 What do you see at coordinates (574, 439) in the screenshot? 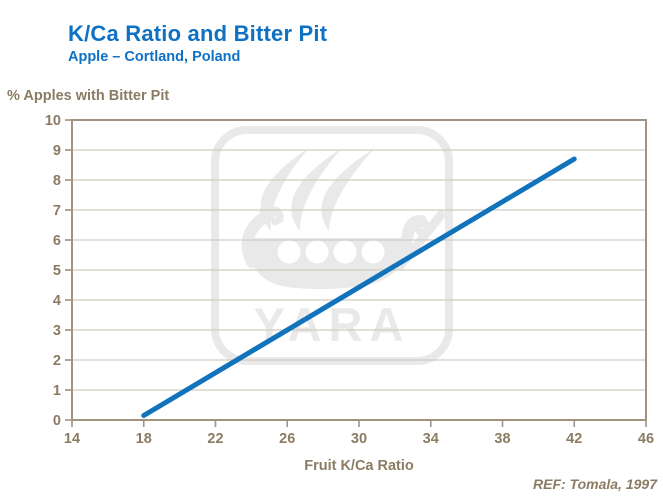
I see `x-tick-label-42: 42` at bounding box center [574, 439].